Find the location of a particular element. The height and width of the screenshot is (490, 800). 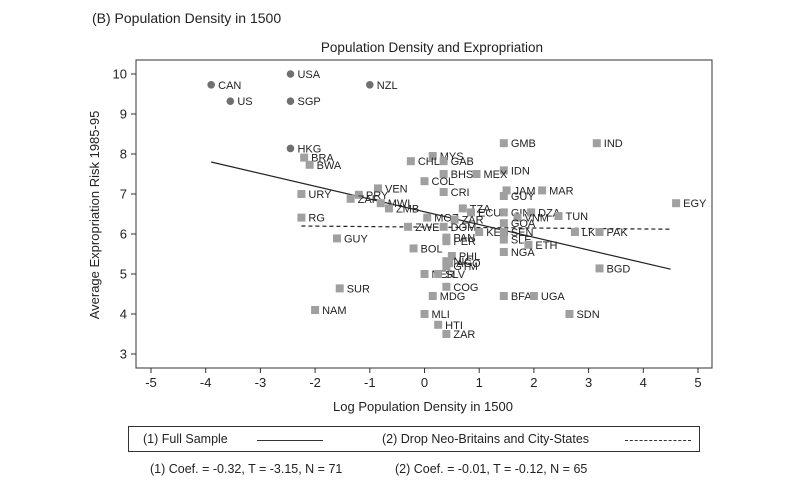

point-label: BFA is located at coordinates (521, 297).